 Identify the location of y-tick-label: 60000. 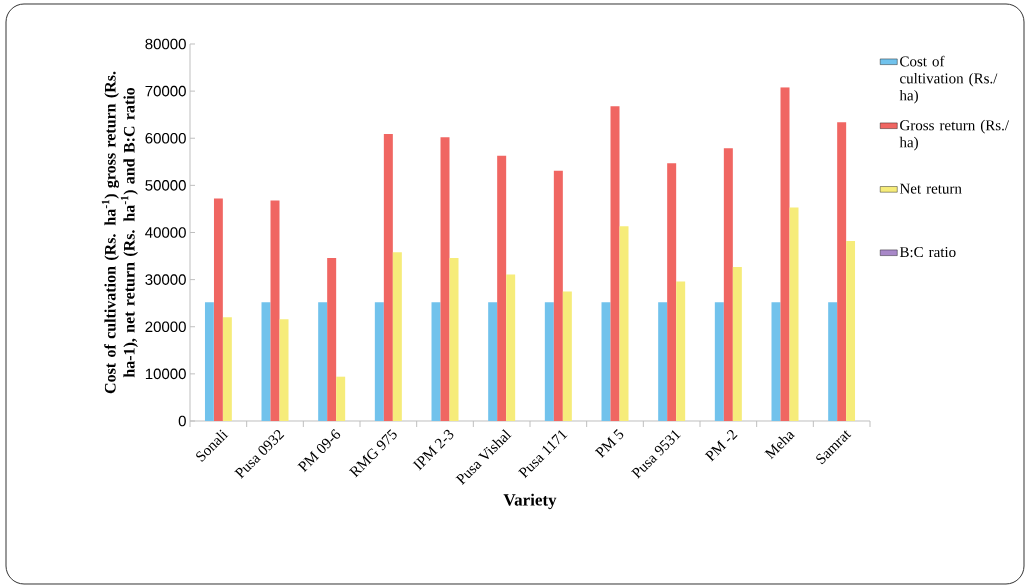
(165, 138).